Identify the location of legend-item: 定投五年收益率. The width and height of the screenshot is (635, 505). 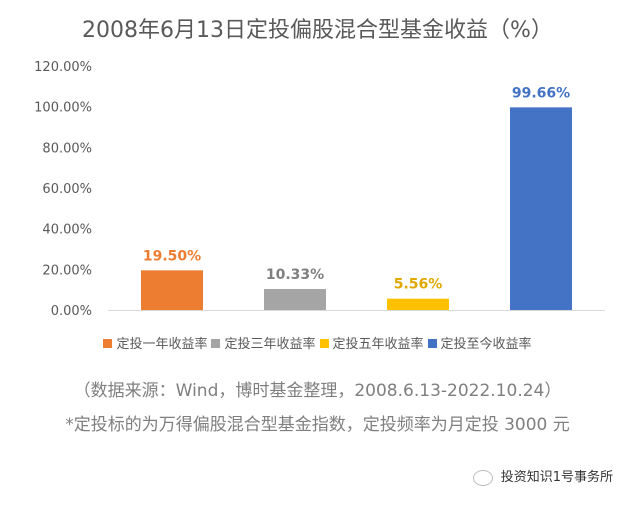
(371, 342).